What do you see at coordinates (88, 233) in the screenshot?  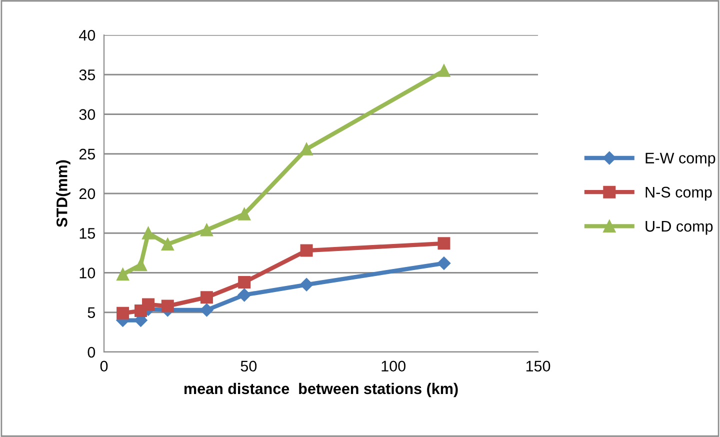 I see `y-tick-label: 15` at bounding box center [88, 233].